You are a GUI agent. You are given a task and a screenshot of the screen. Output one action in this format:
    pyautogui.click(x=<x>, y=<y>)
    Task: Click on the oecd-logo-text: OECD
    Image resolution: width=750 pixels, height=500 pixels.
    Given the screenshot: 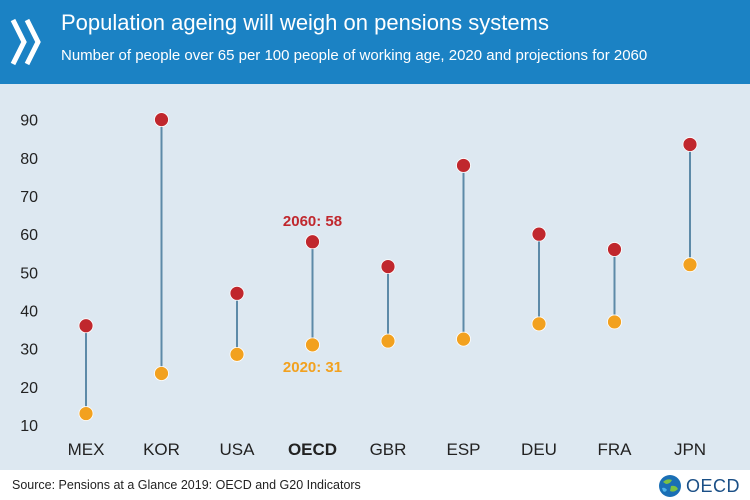 What is the action you would take?
    pyautogui.click(x=712, y=485)
    